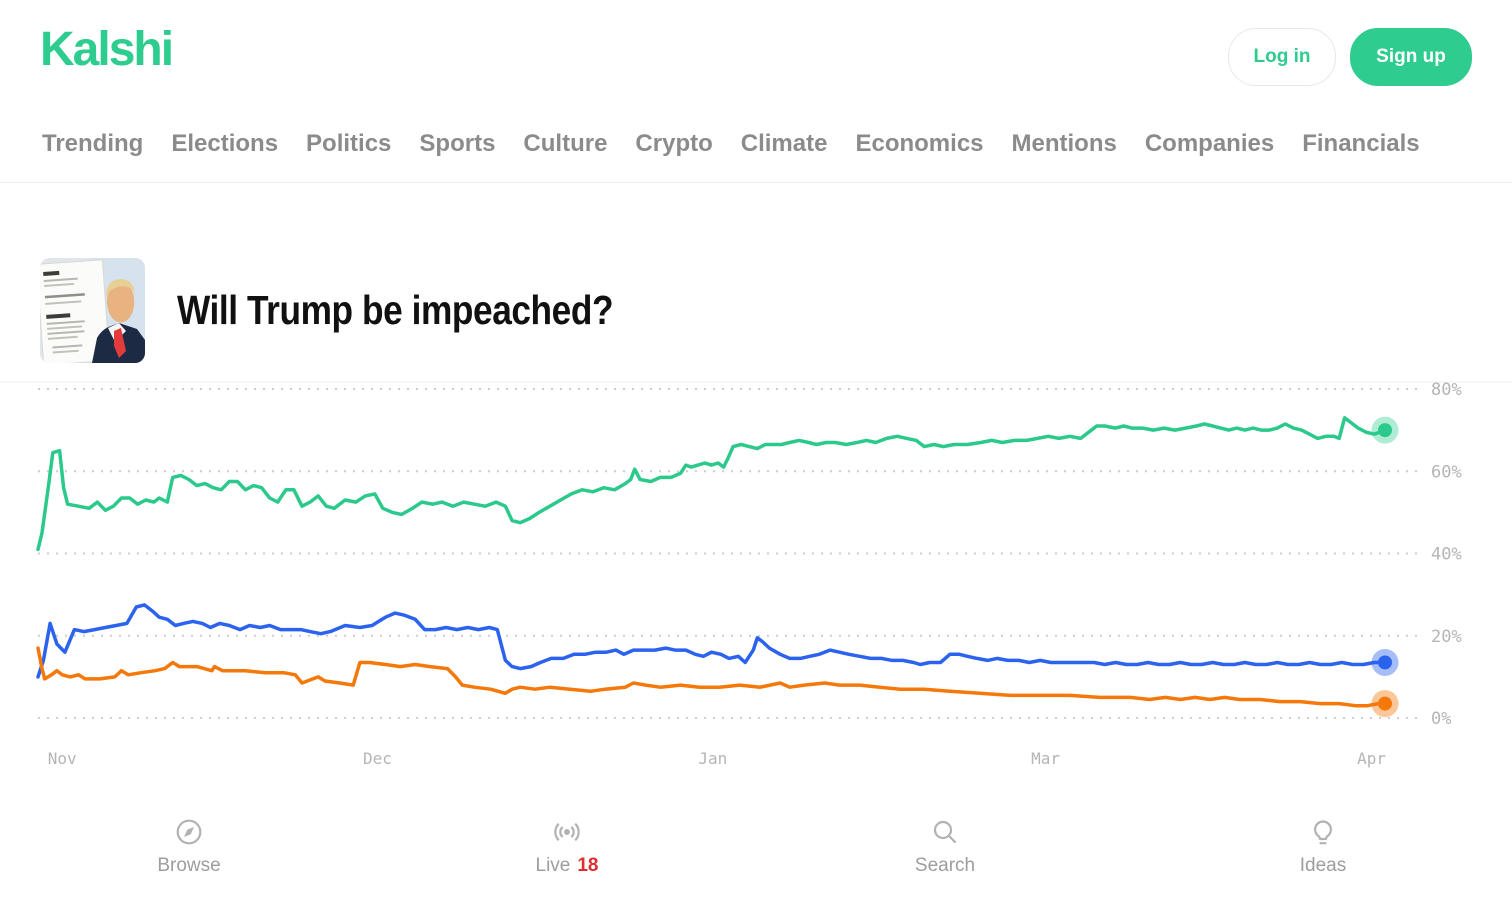  Describe the element at coordinates (1411, 57) in the screenshot. I see `signup-button: Sign up` at that location.